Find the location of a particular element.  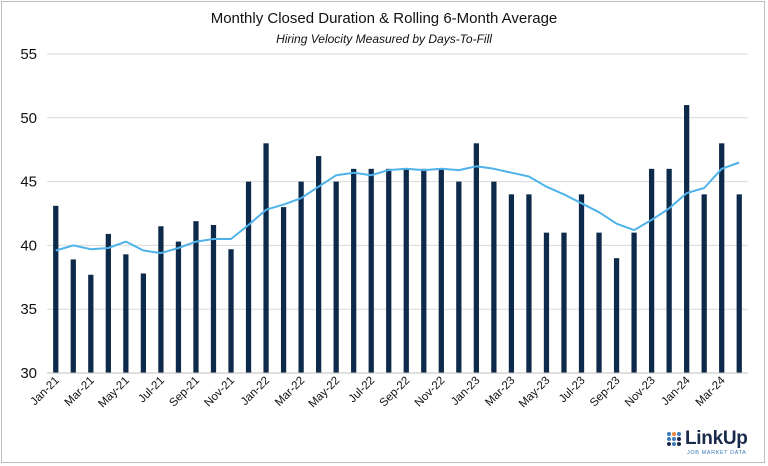

x-tick-label: May-21 is located at coordinates (114, 393).